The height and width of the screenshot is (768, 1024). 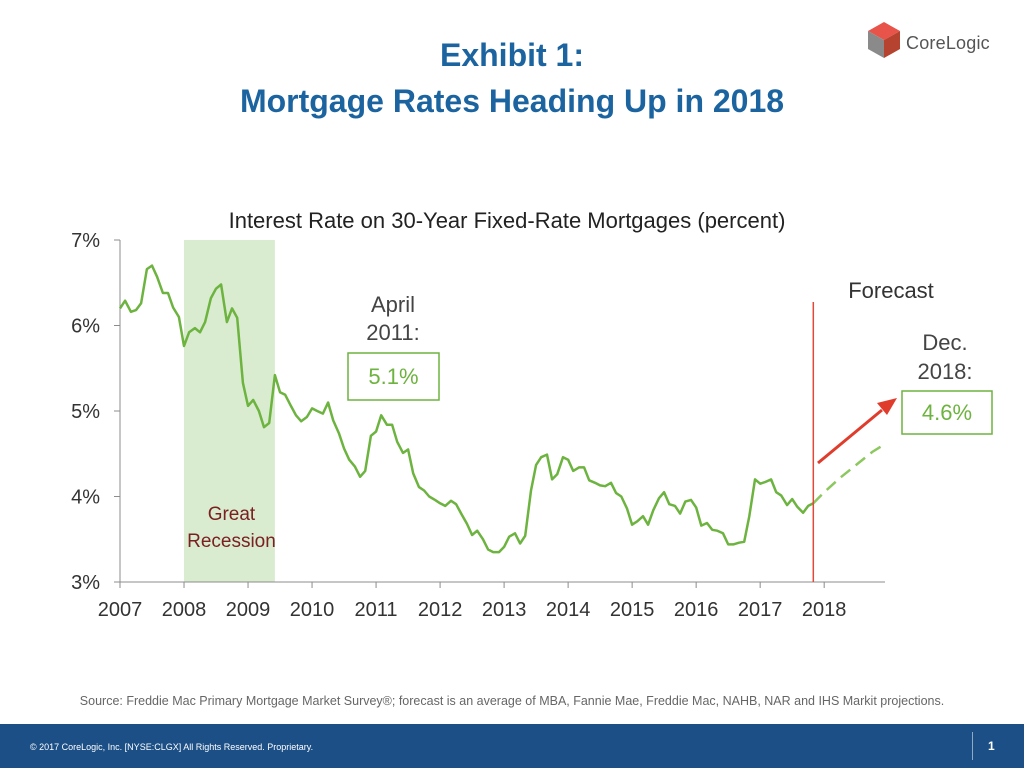 What do you see at coordinates (824, 610) in the screenshot?
I see `x-tick-label: 2018` at bounding box center [824, 610].